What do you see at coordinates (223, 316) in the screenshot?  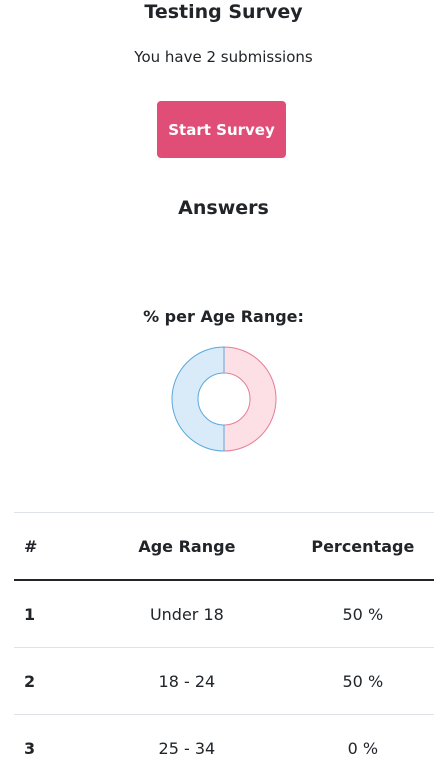 I see `chart-title: % per Age Range:` at bounding box center [223, 316].